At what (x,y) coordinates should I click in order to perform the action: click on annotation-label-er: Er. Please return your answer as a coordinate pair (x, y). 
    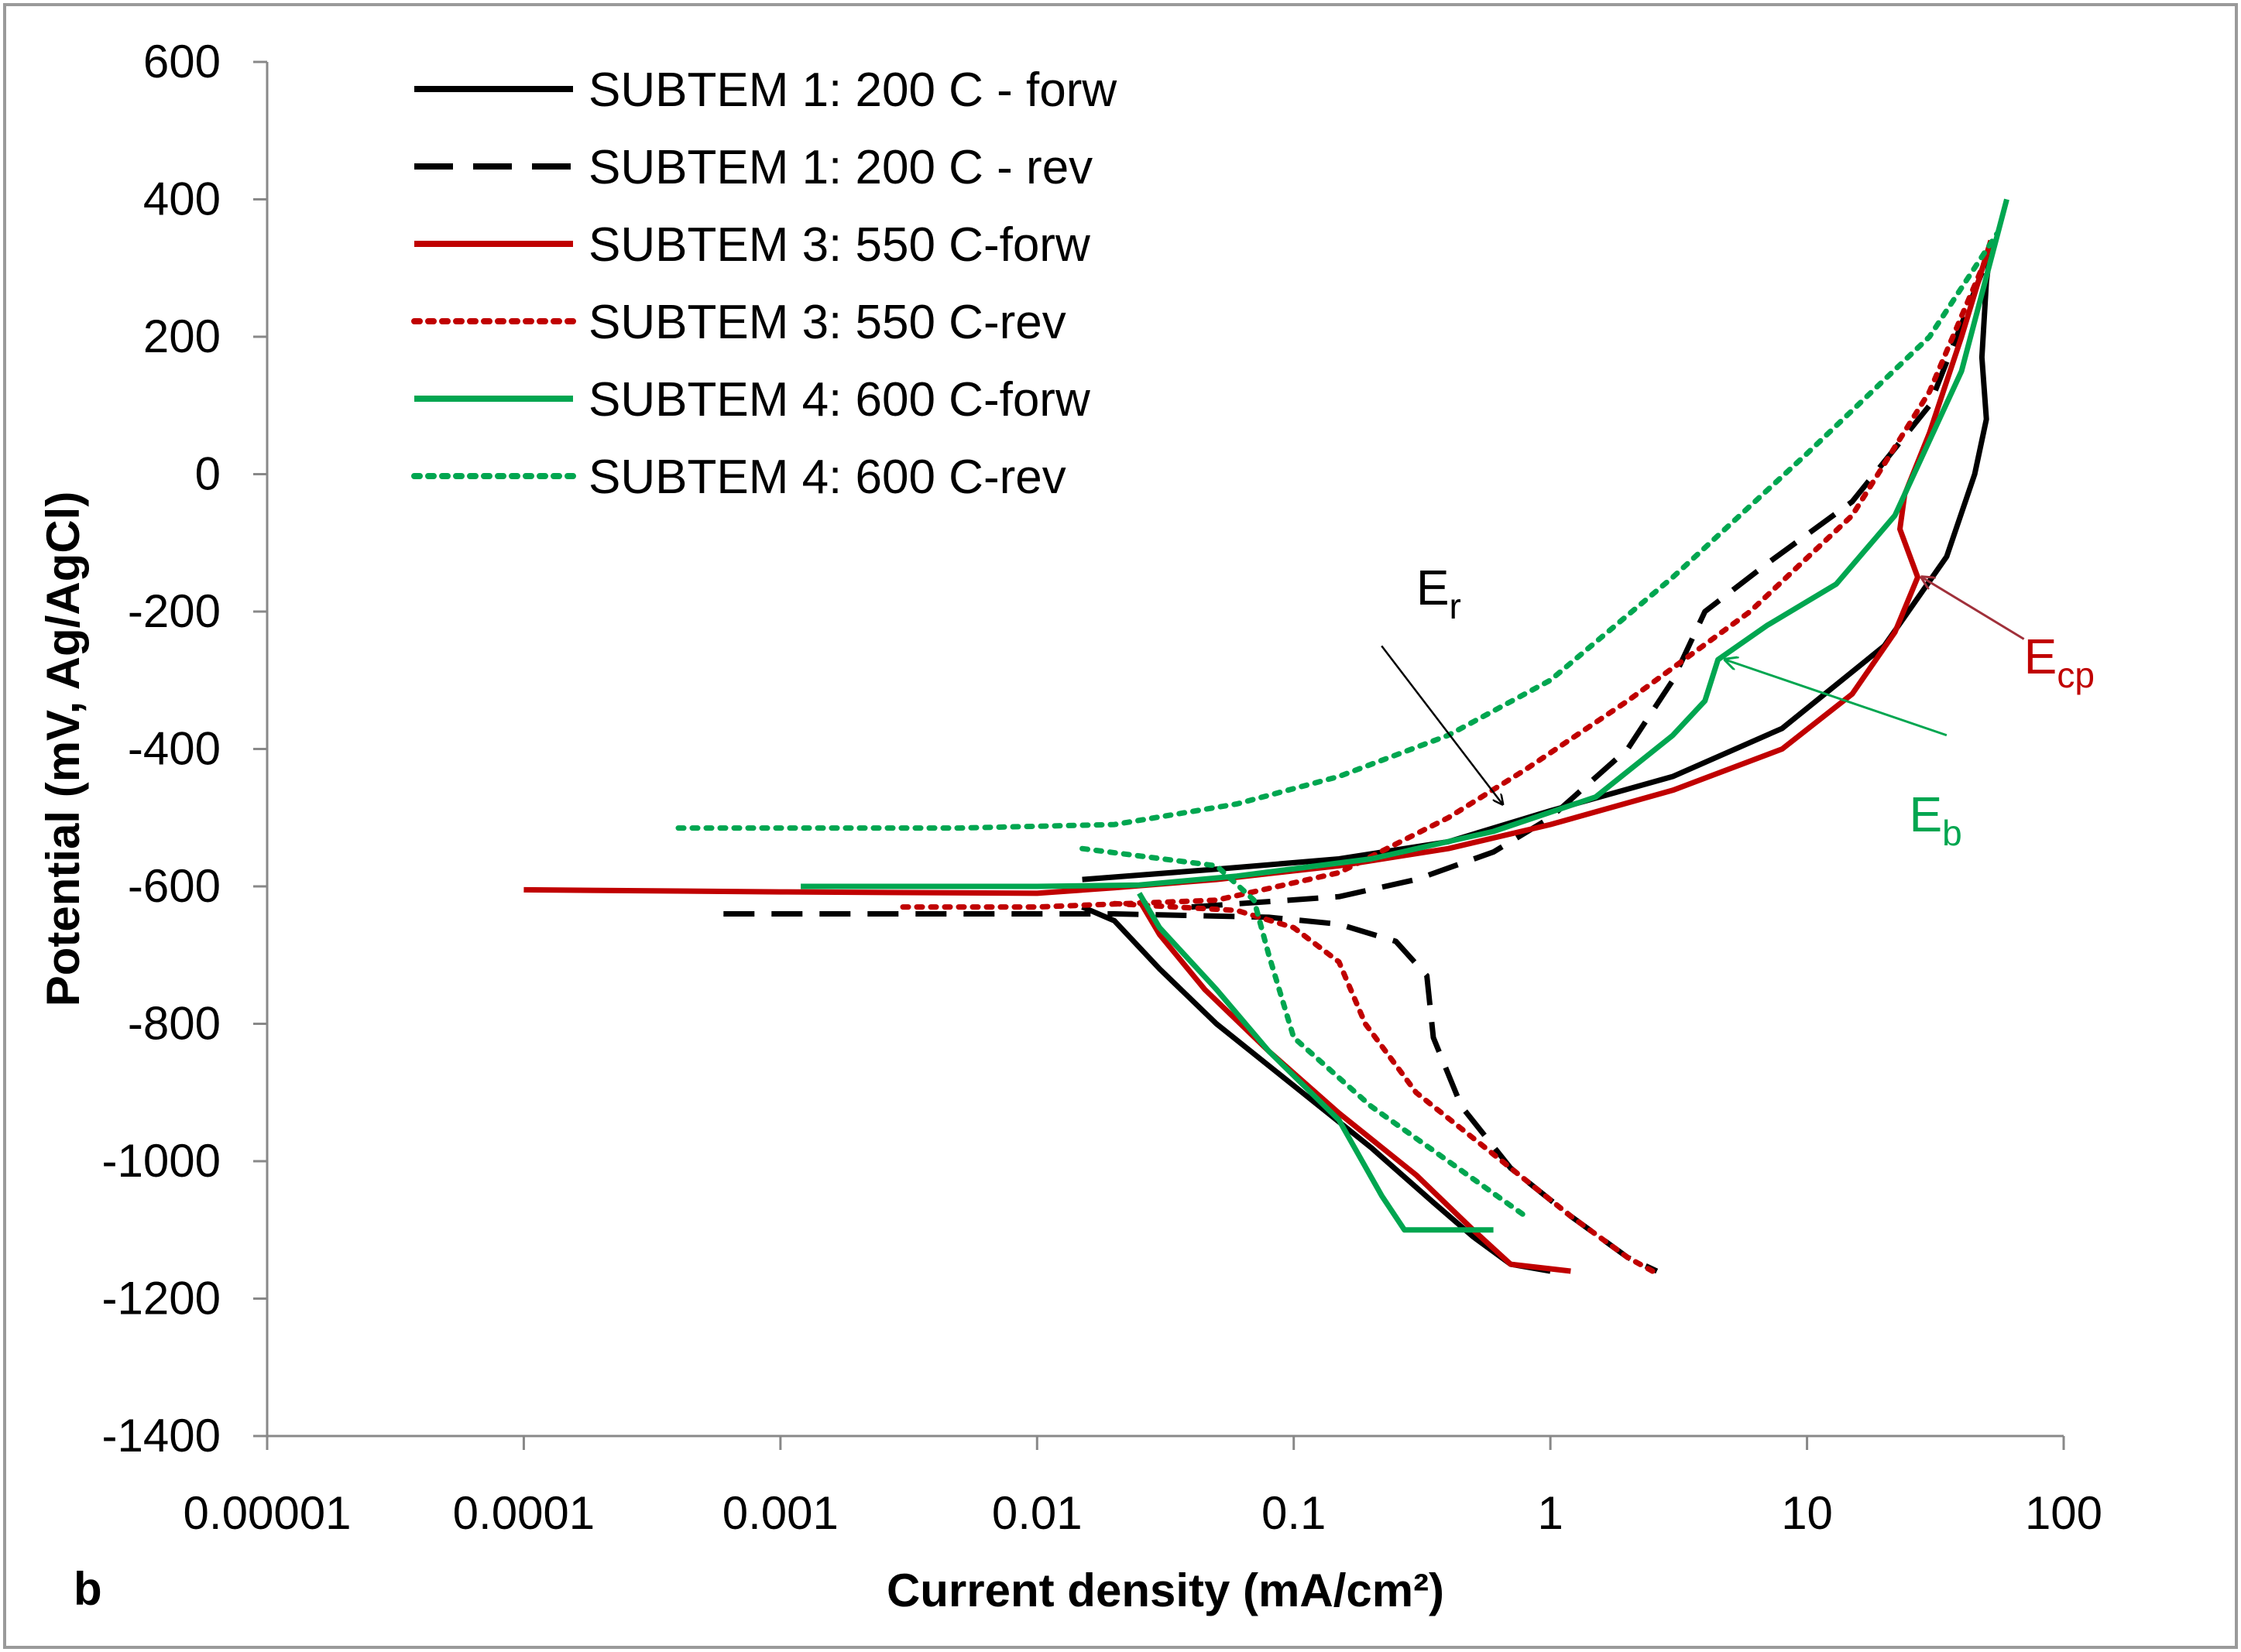
    Looking at the image, I should click on (1438, 593).